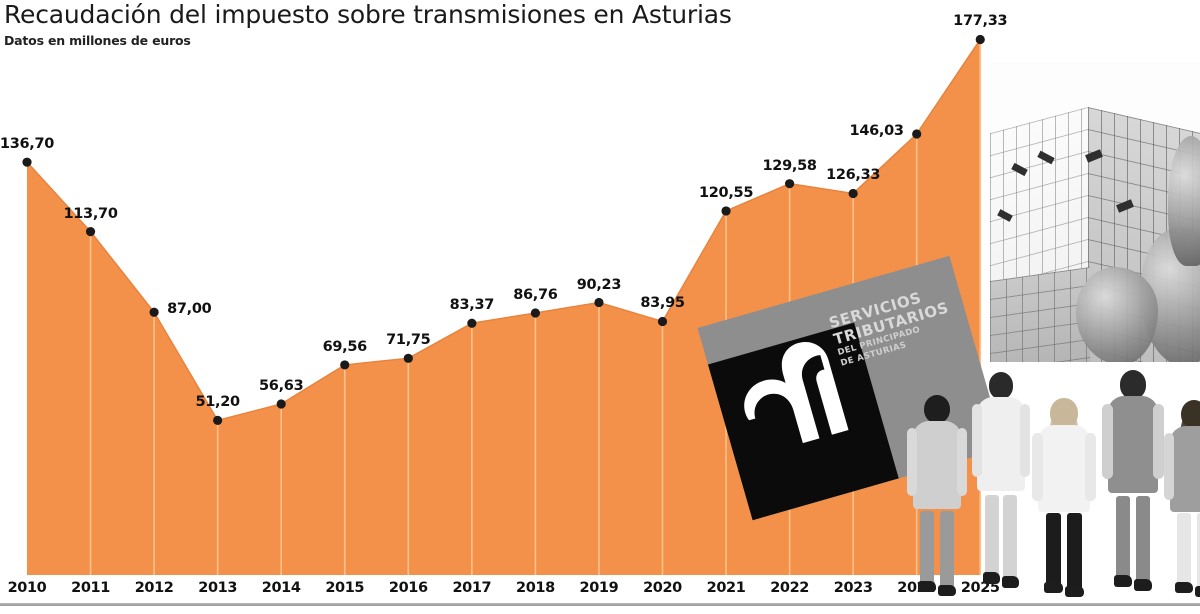 This screenshot has height=614, width=1200. Describe the element at coordinates (535, 294) in the screenshot. I see `data-point-label: 86,76` at that location.